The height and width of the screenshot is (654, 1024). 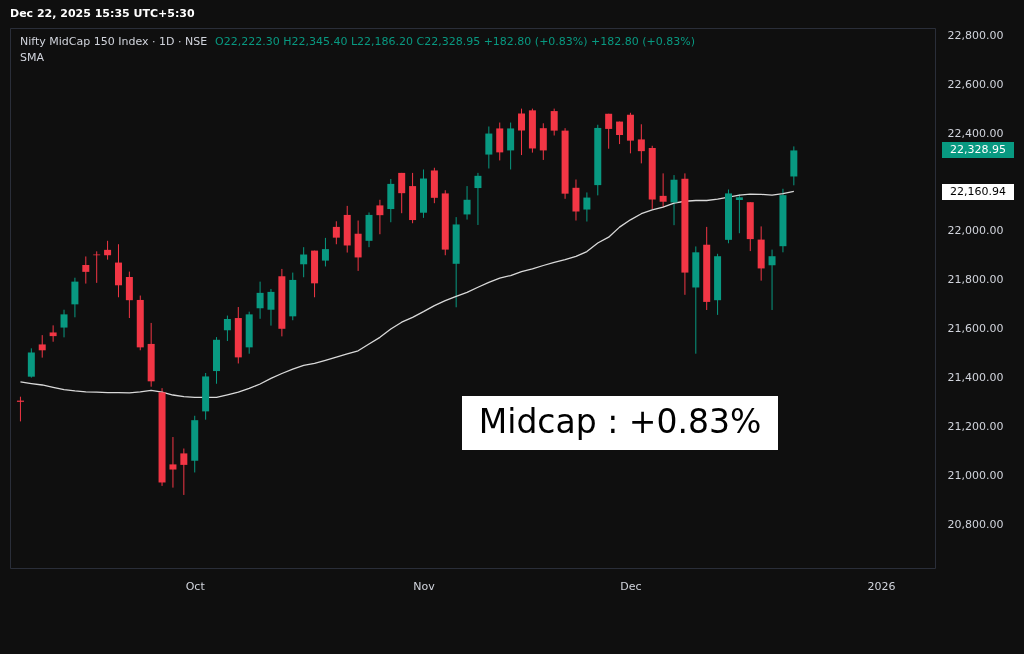 What do you see at coordinates (975, 231) in the screenshot?
I see `y-tick-label: 22,000.00` at bounding box center [975, 231].